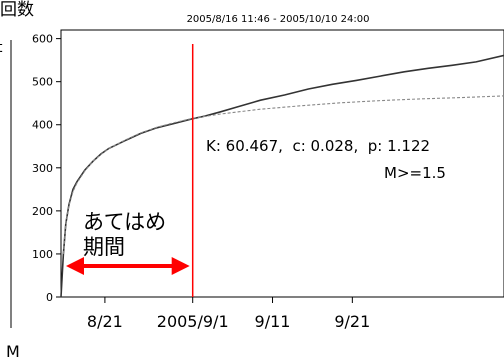  What do you see at coordinates (42, 125) in the screenshot?
I see `y-tick-label: 400` at bounding box center [42, 125].